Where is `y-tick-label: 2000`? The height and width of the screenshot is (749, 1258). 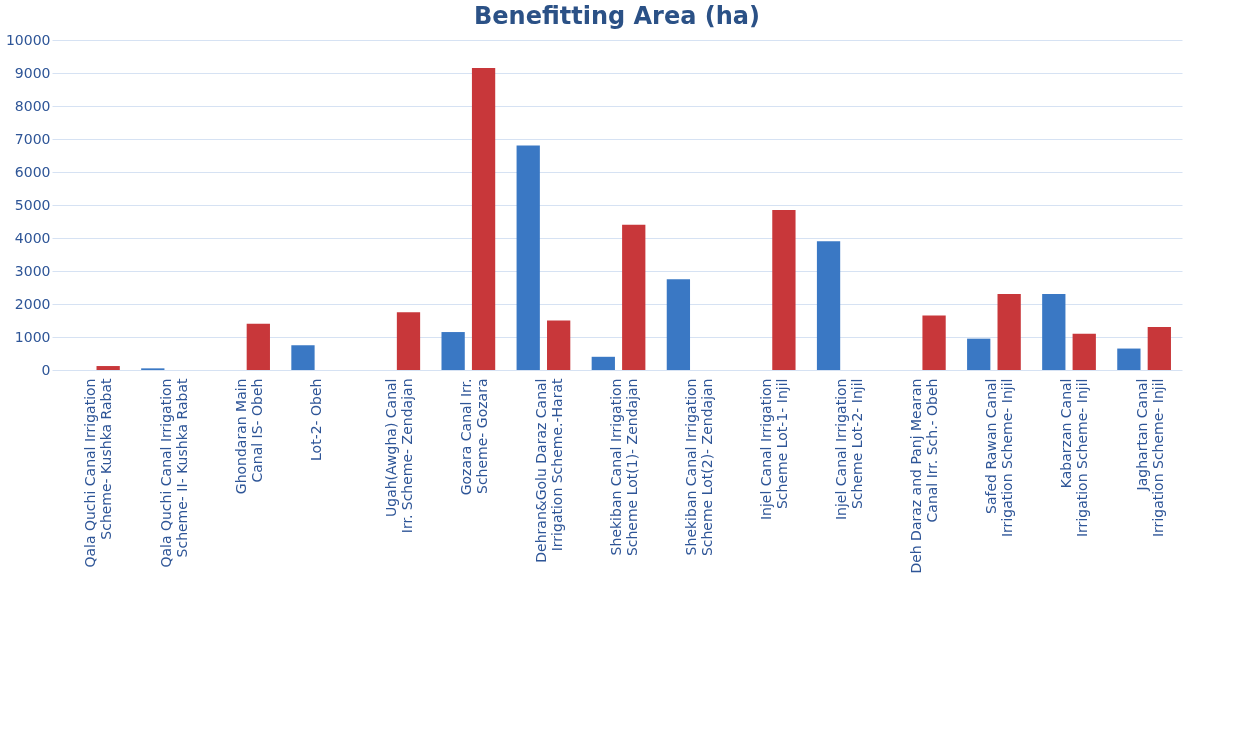
y-tick-label: 2000 is located at coordinates (32, 303).